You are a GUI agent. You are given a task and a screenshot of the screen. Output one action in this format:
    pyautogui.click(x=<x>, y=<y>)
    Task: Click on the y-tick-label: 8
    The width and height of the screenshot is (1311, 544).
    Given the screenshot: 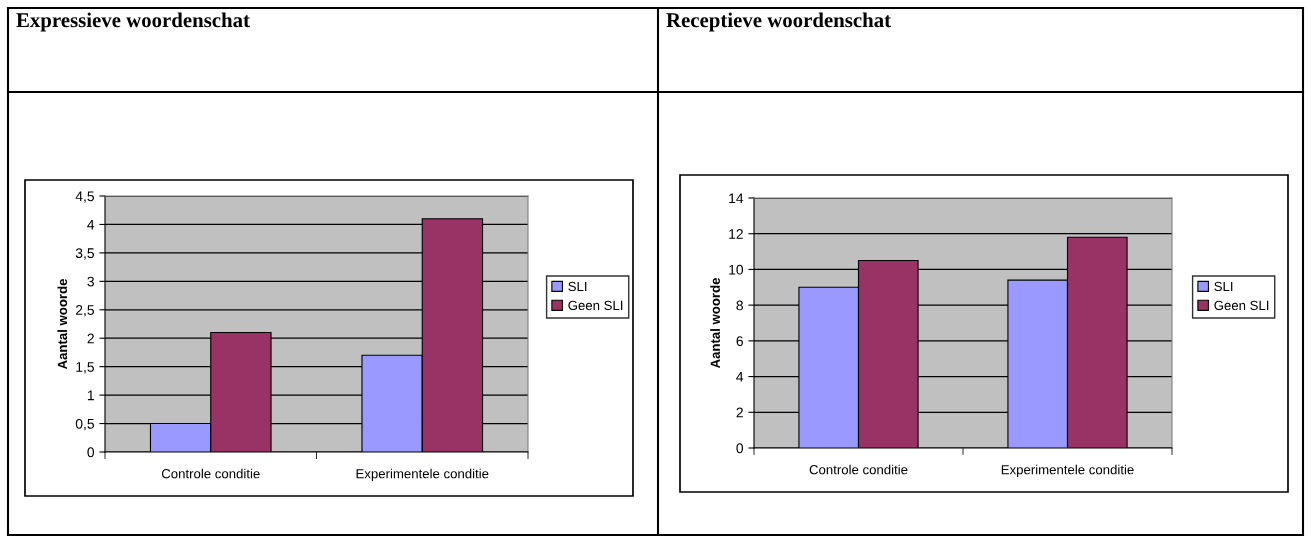 What is the action you would take?
    pyautogui.click(x=739, y=305)
    